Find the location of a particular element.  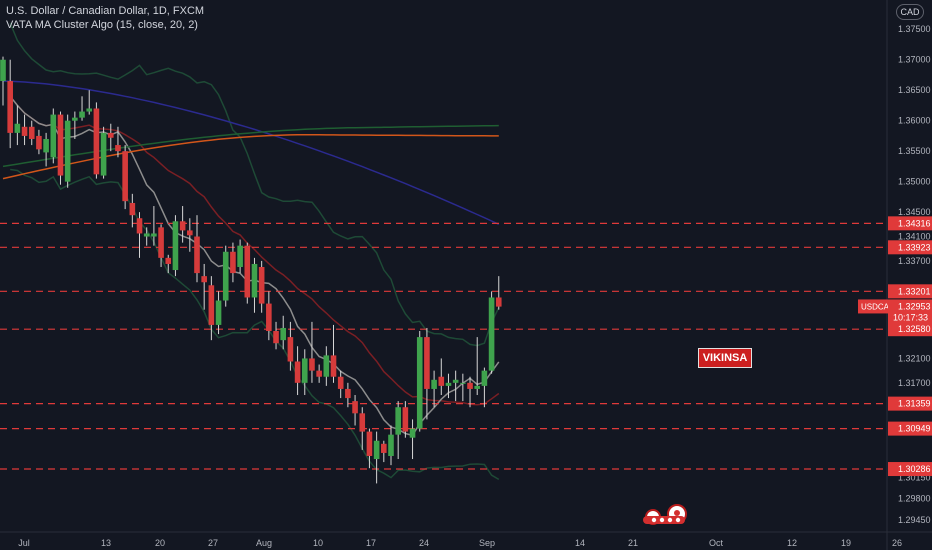

tradingview-logo-icon is located at coordinates (665, 514).